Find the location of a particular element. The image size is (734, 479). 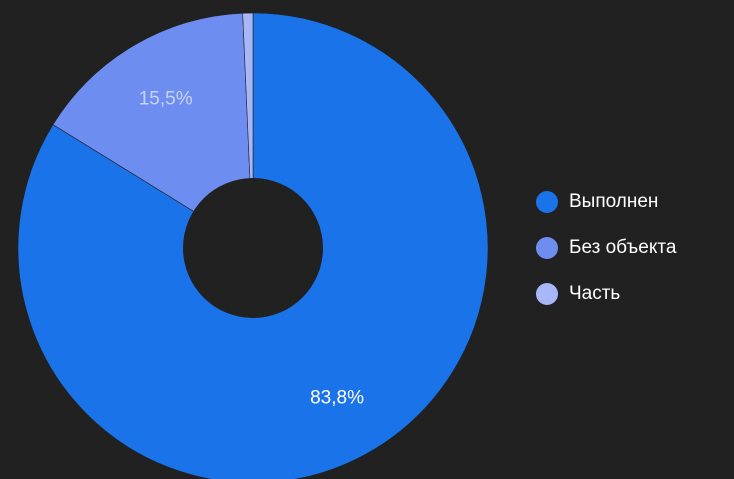

legend-label-3: Часть is located at coordinates (594, 293).